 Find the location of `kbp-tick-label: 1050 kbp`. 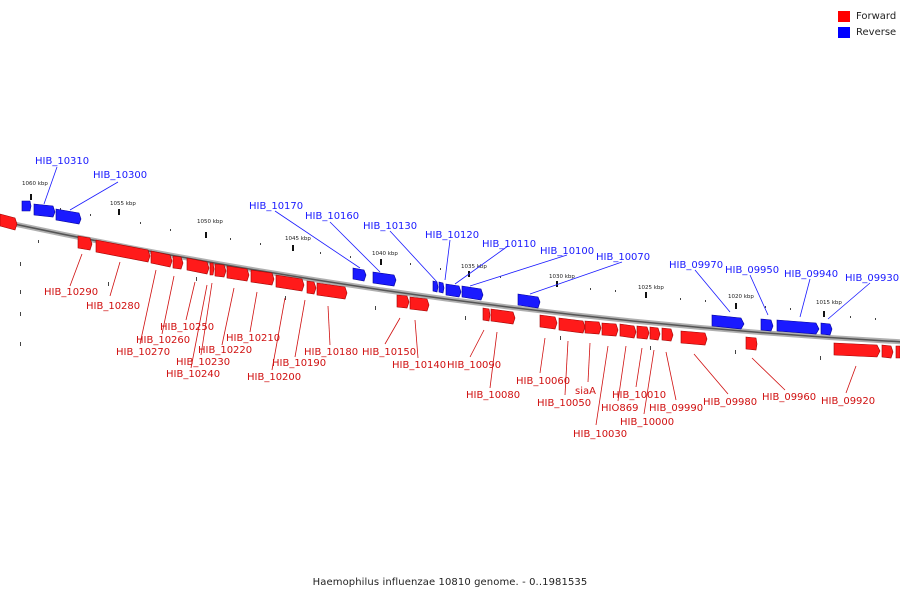

kbp-tick-label: 1050 kbp is located at coordinates (210, 222).